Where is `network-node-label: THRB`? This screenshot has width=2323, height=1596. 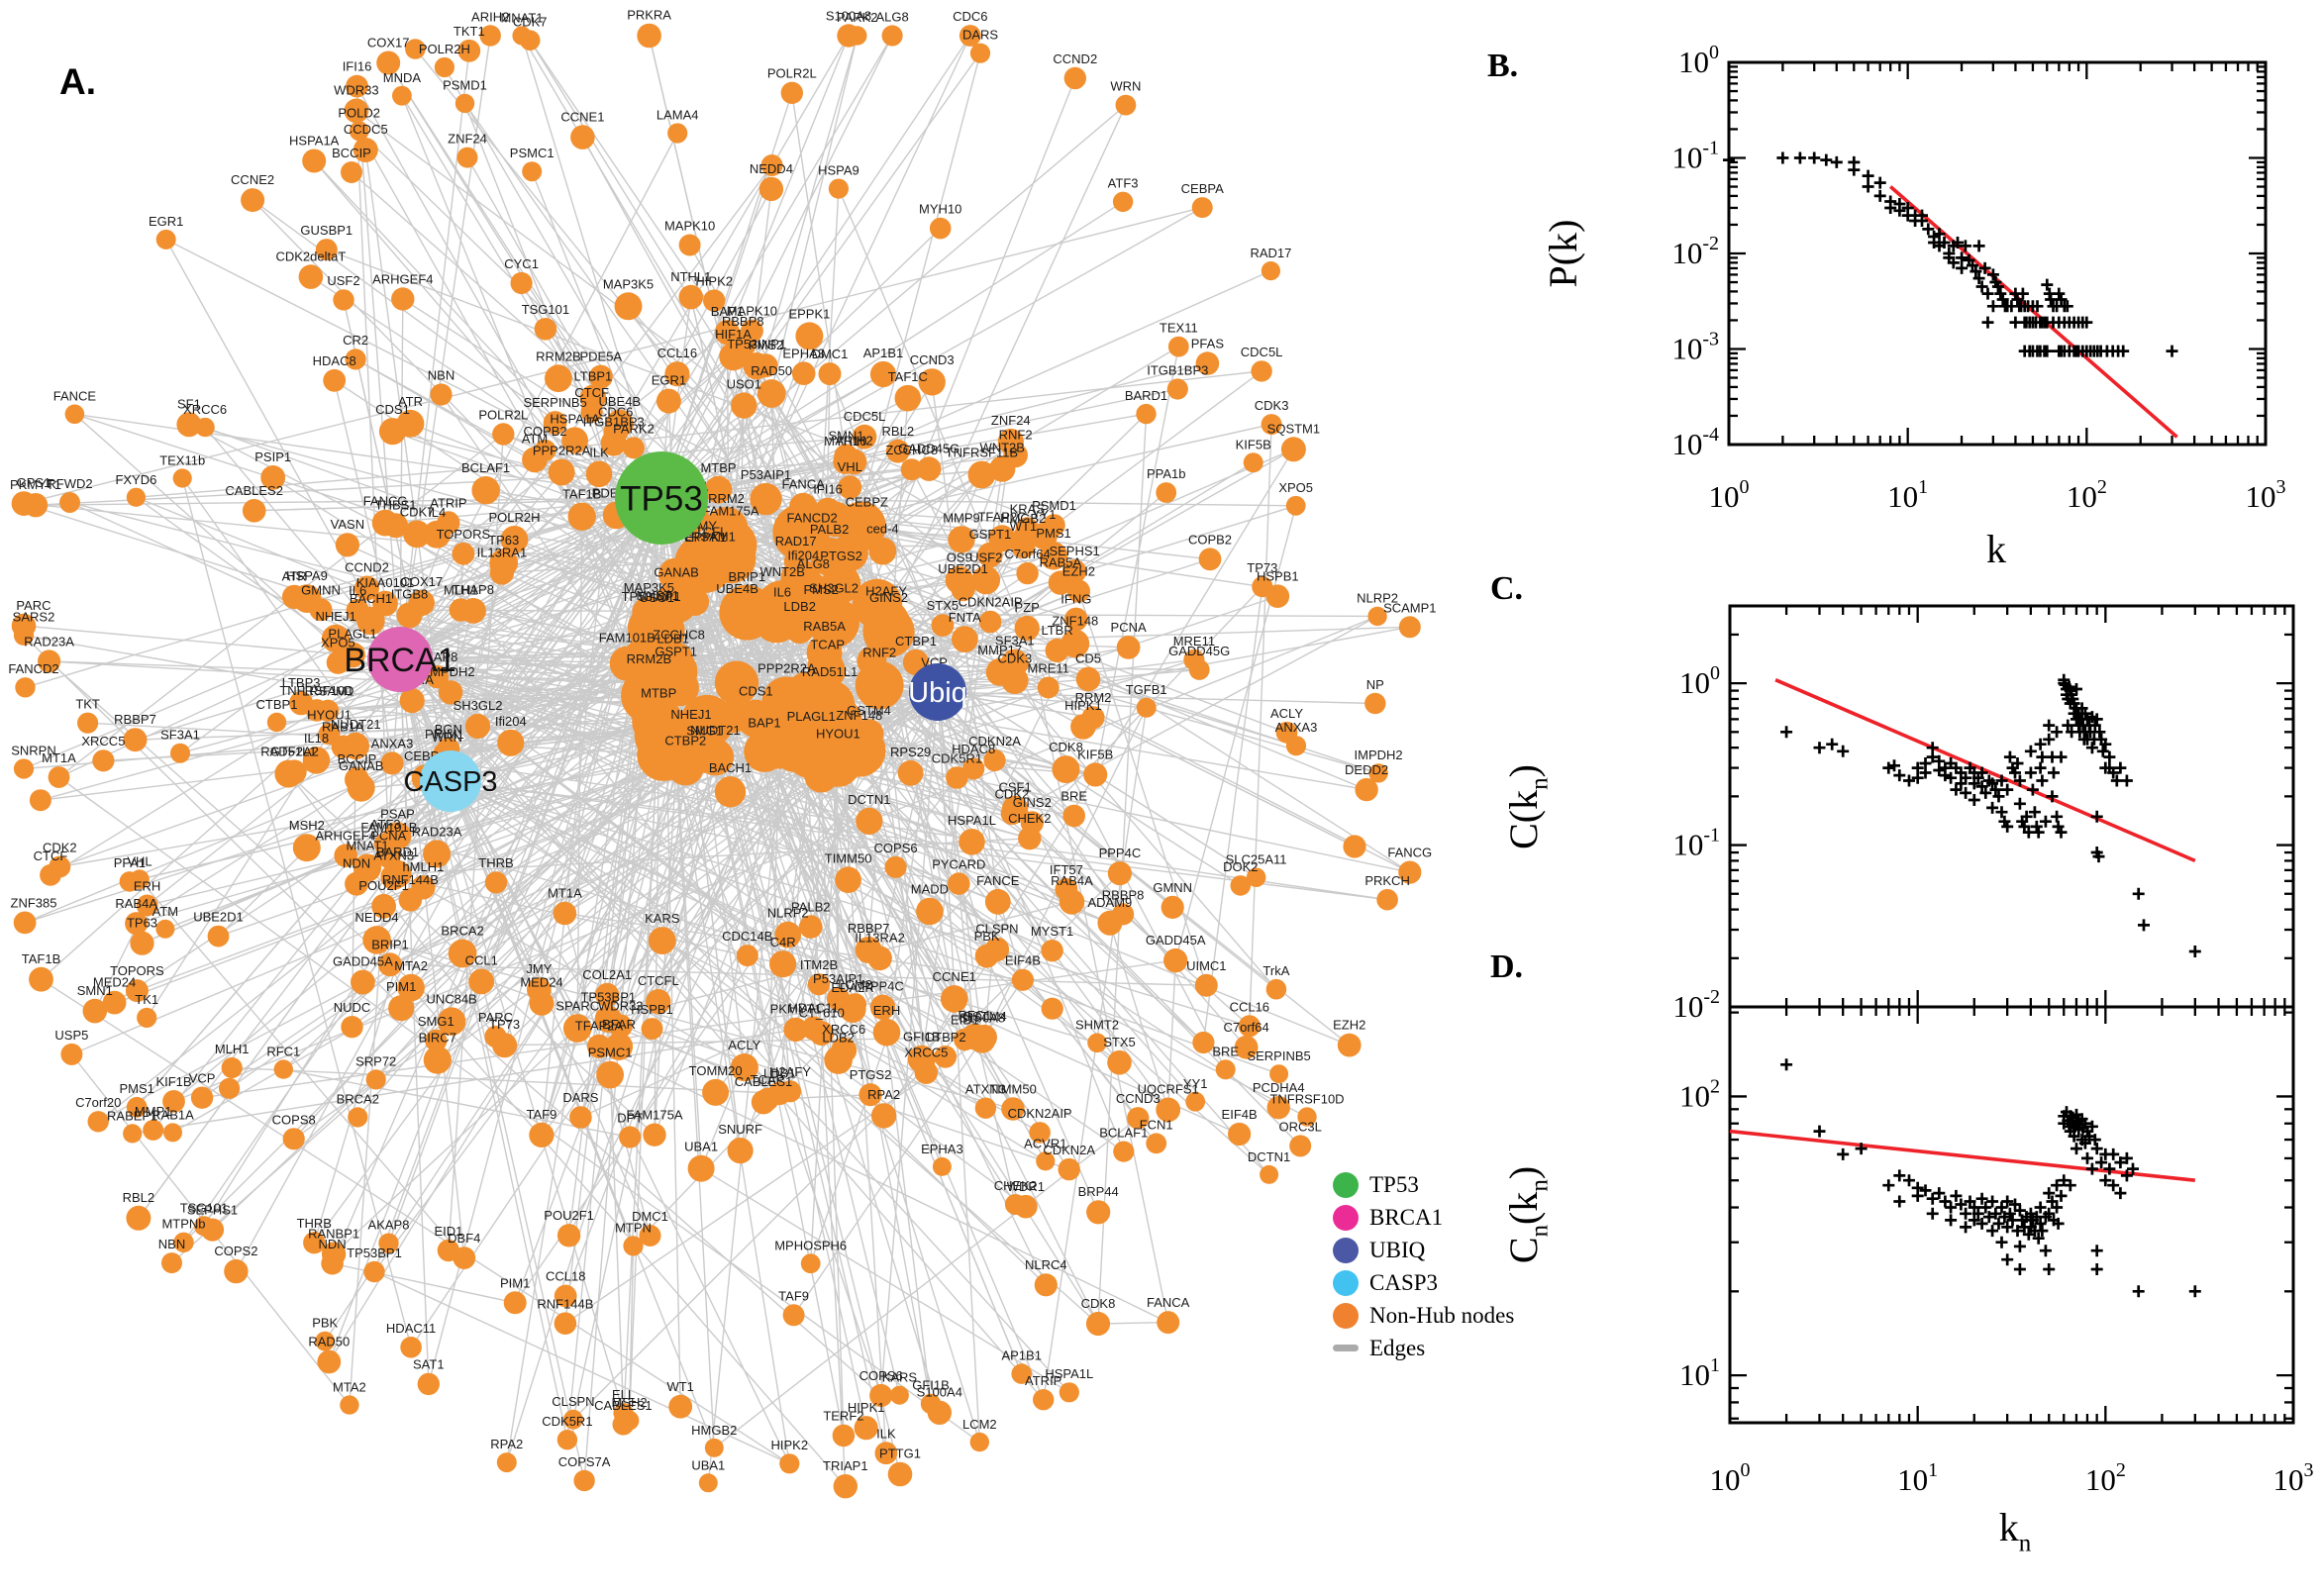
network-node-label: THRB is located at coordinates (495, 862).